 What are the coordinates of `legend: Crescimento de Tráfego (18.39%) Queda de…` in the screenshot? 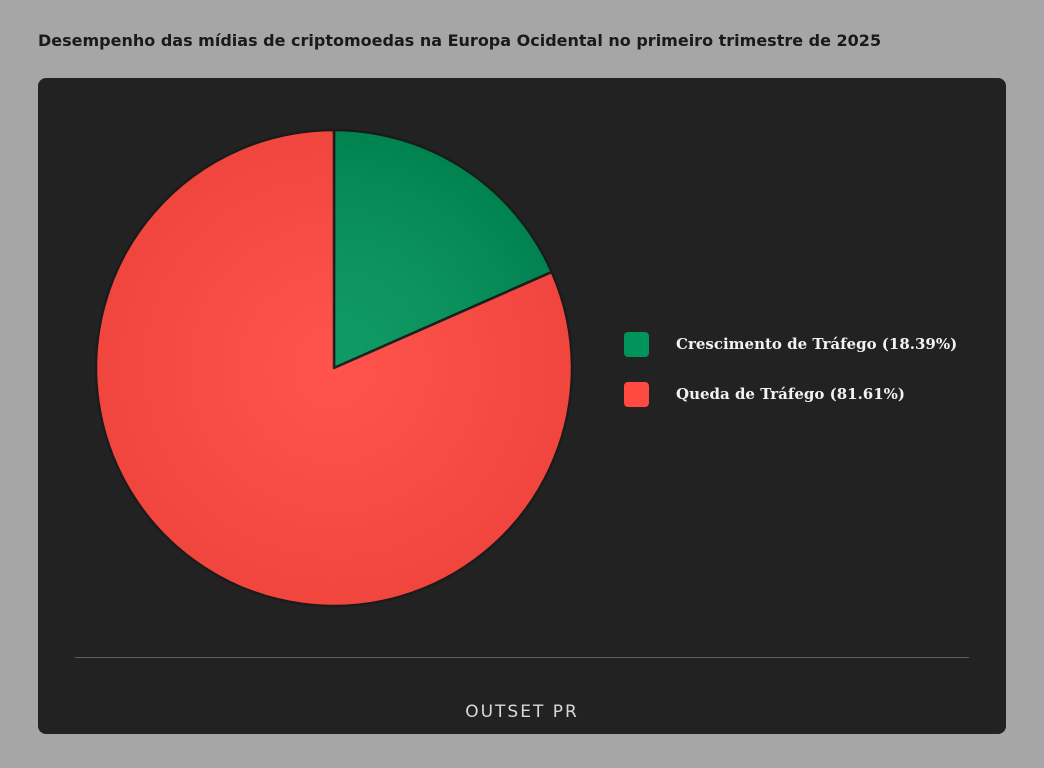 It's located at (790, 380).